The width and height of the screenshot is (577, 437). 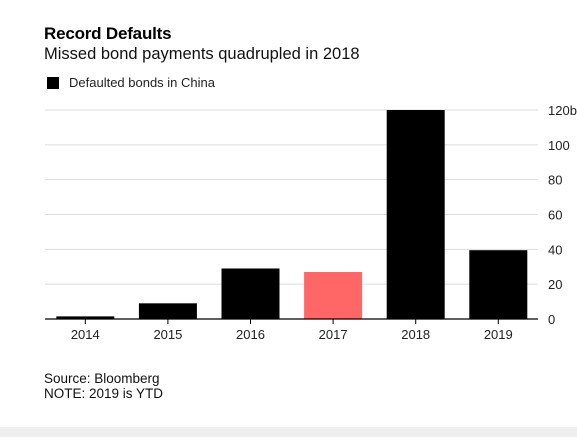 I want to click on y-tick-label: 20, so click(x=555, y=284).